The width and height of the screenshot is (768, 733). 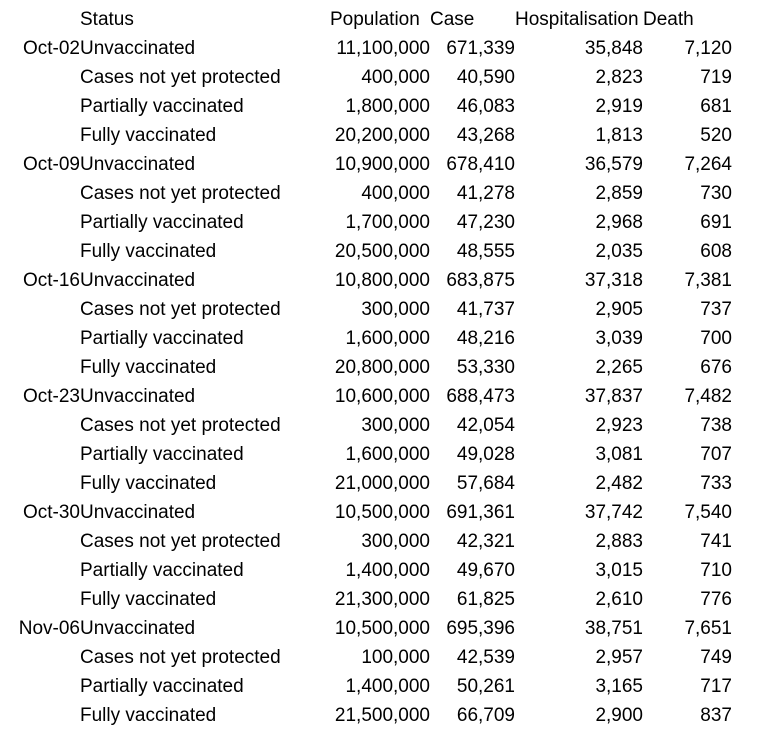 What do you see at coordinates (485, 425) in the screenshot?
I see `case-cell: 42,054` at bounding box center [485, 425].